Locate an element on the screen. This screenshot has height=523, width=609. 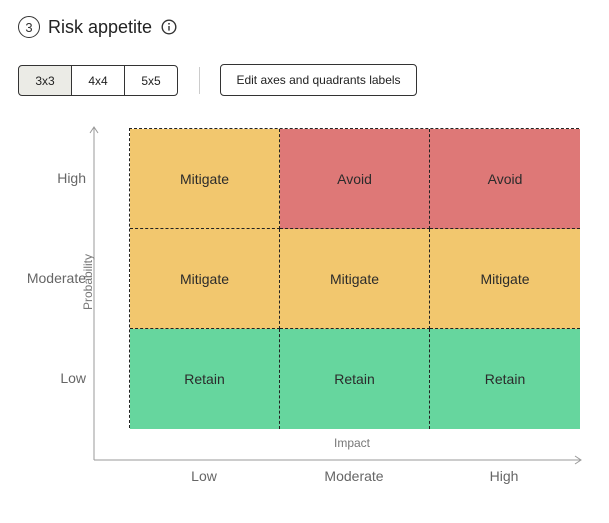
grid-size-4x4-button: 4x4 is located at coordinates (98, 80).